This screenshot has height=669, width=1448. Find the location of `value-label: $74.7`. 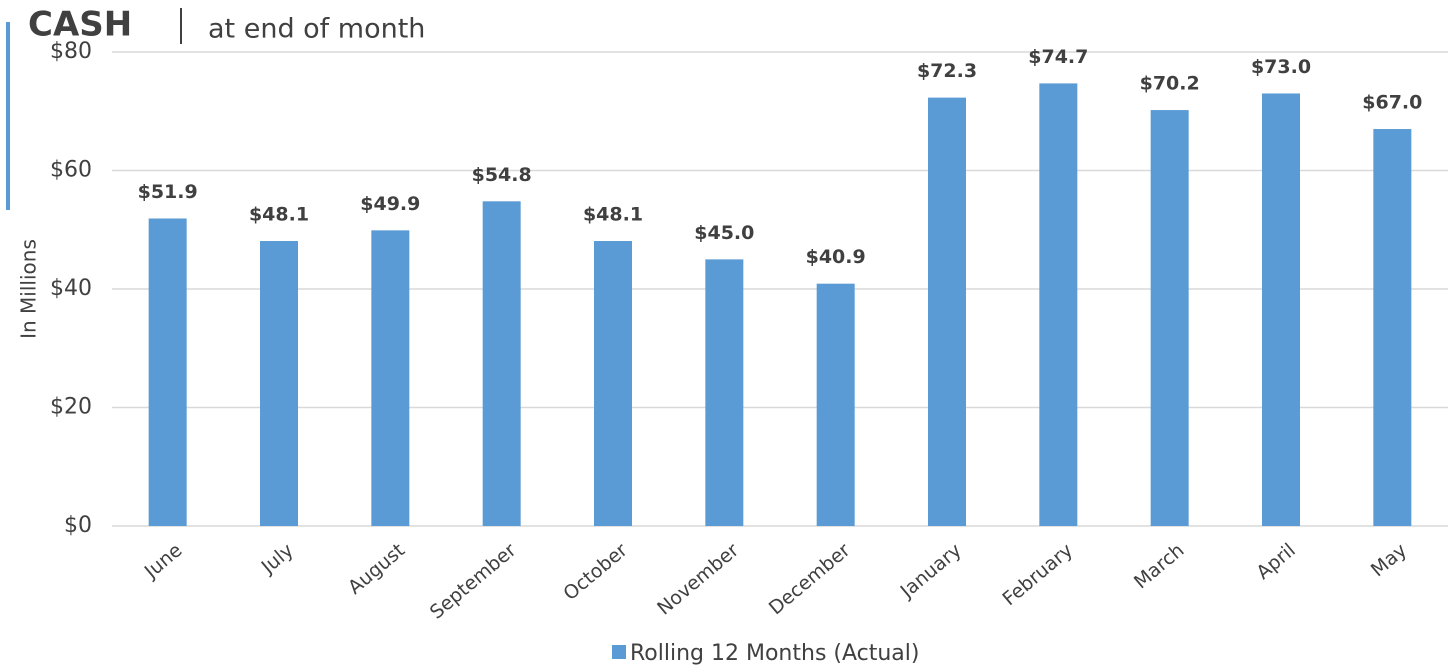

value-label: $74.7 is located at coordinates (1058, 57).